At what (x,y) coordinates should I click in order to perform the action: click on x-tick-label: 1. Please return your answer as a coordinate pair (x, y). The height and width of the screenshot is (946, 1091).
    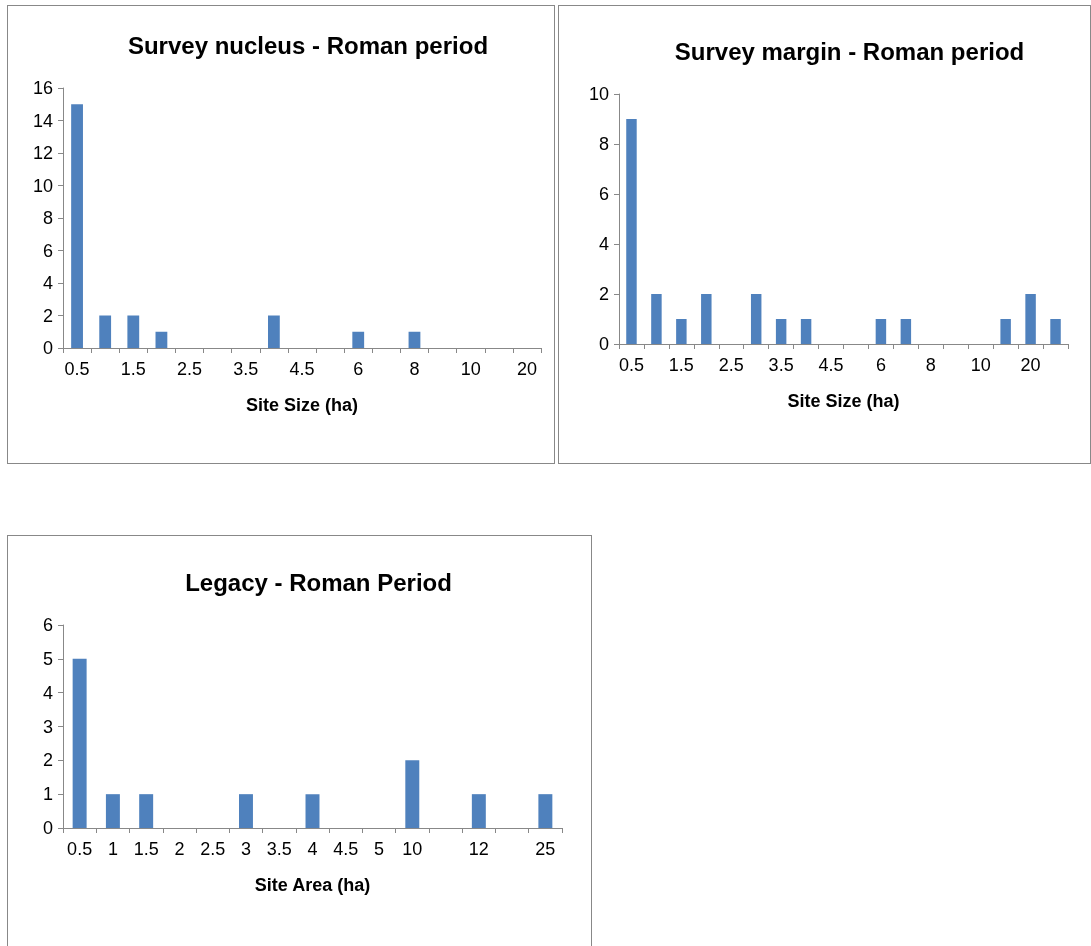
    Looking at the image, I should click on (112, 849).